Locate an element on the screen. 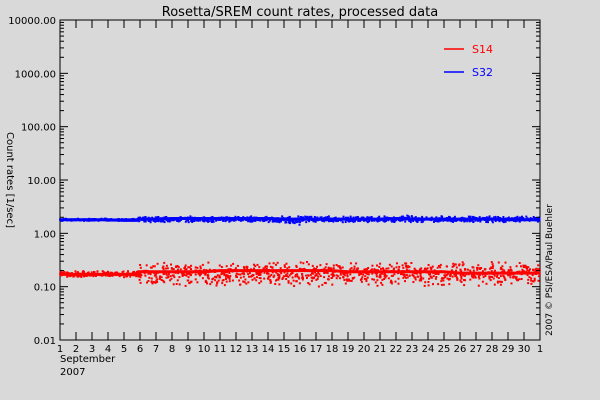  x-tick-label: 15 is located at coordinates (284, 349).